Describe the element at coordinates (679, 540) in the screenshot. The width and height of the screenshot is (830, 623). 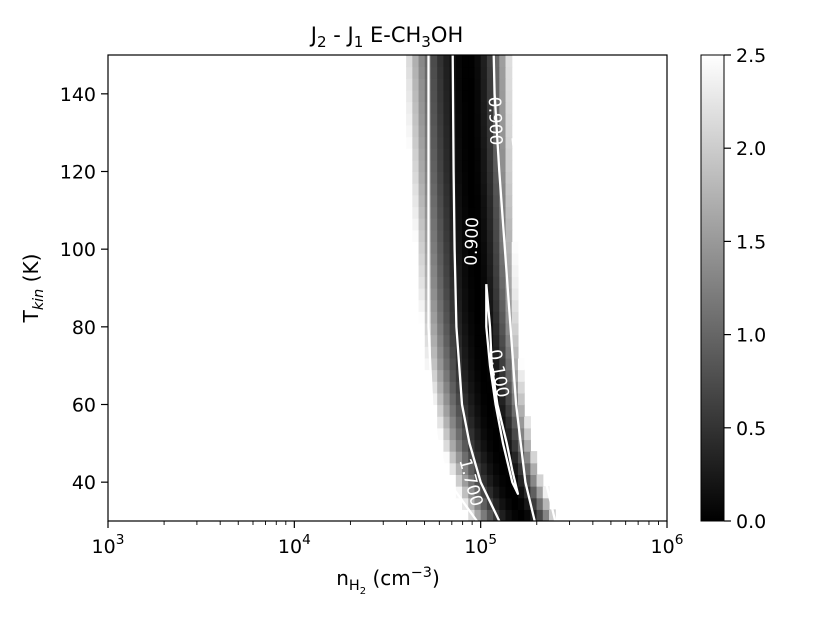
I see `tick-exponent: 6` at that location.